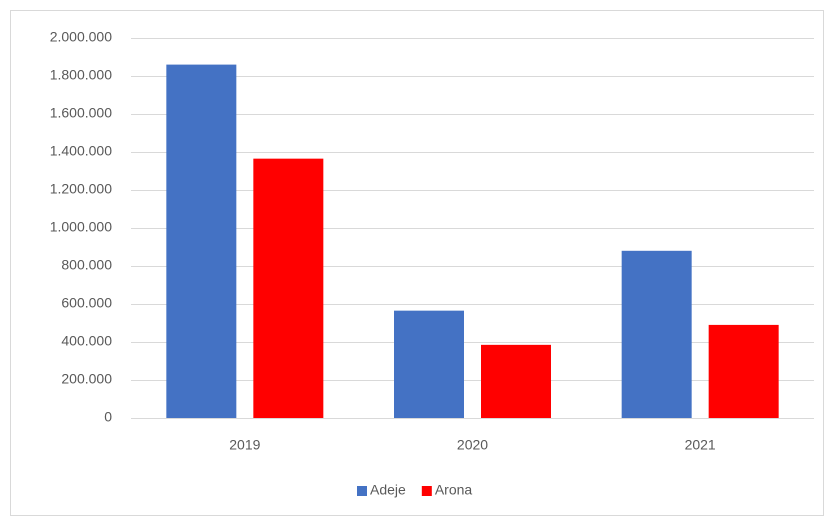  I want to click on y-tick-label: 0, so click(108, 417).